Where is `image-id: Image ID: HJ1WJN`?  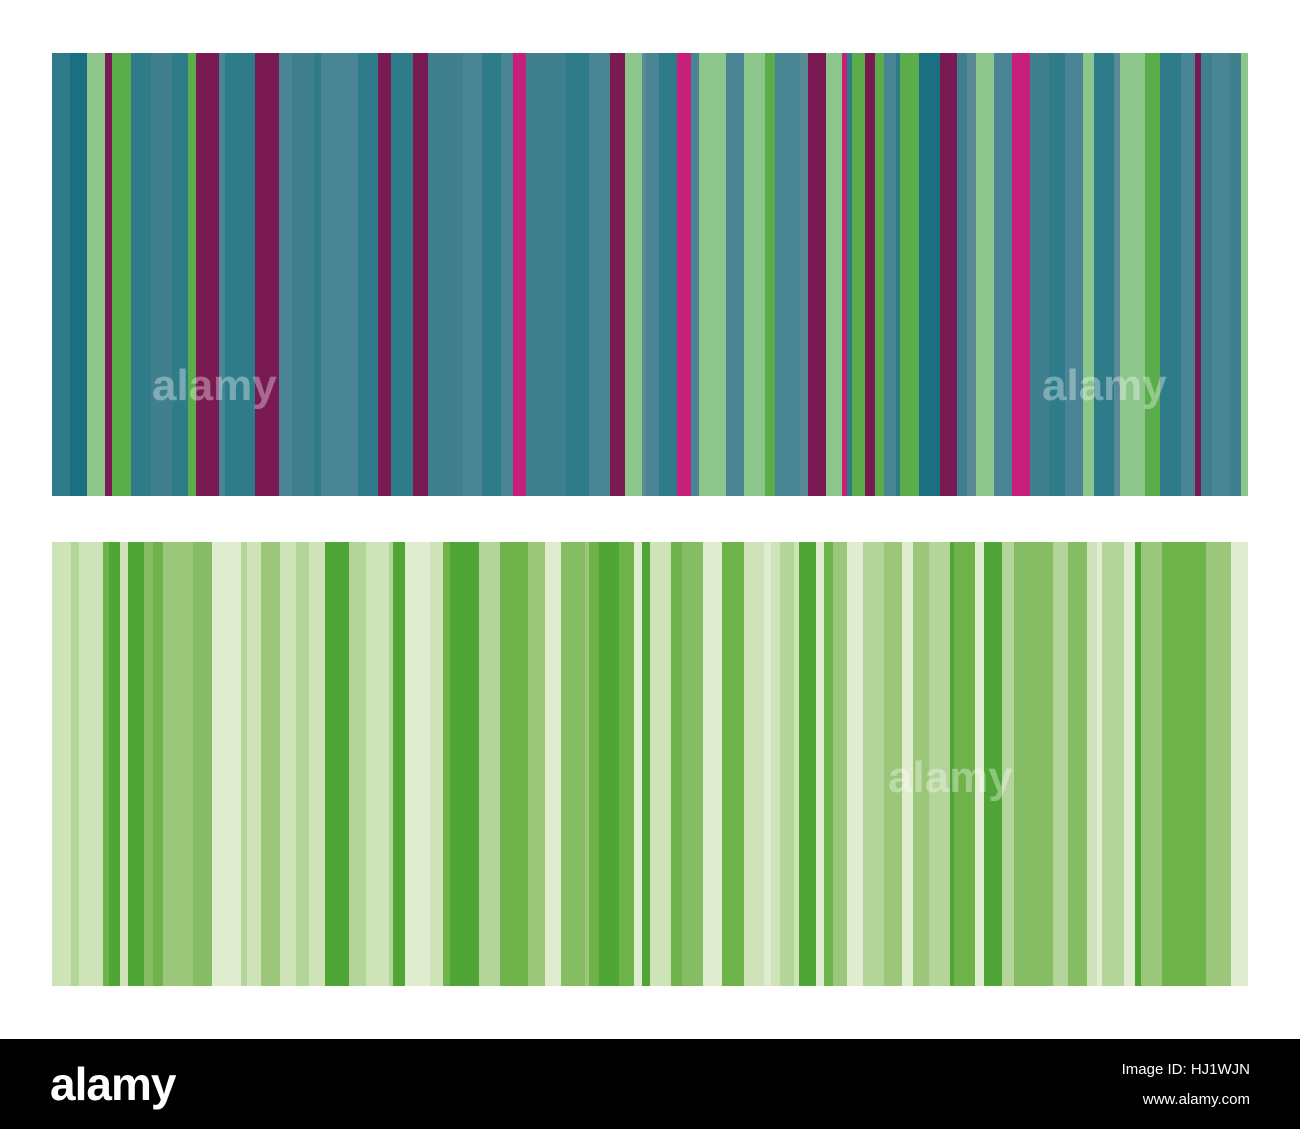 image-id: Image ID: HJ1WJN is located at coordinates (1186, 1069).